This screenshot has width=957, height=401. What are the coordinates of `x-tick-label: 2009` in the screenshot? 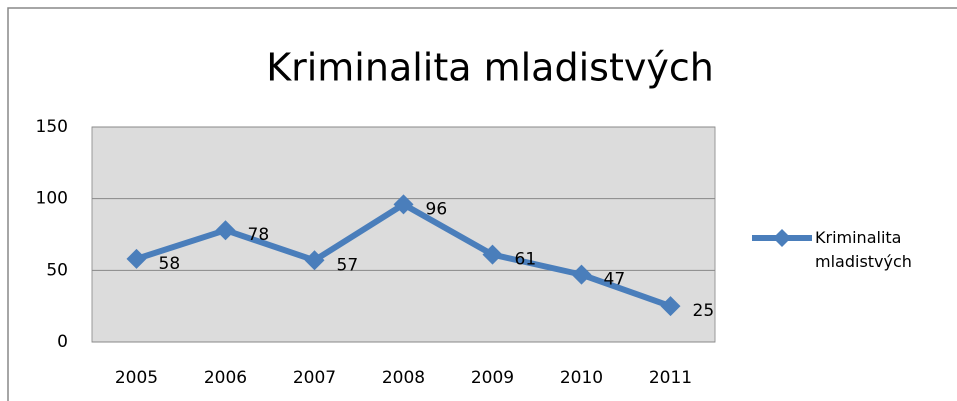 It's located at (492, 378).